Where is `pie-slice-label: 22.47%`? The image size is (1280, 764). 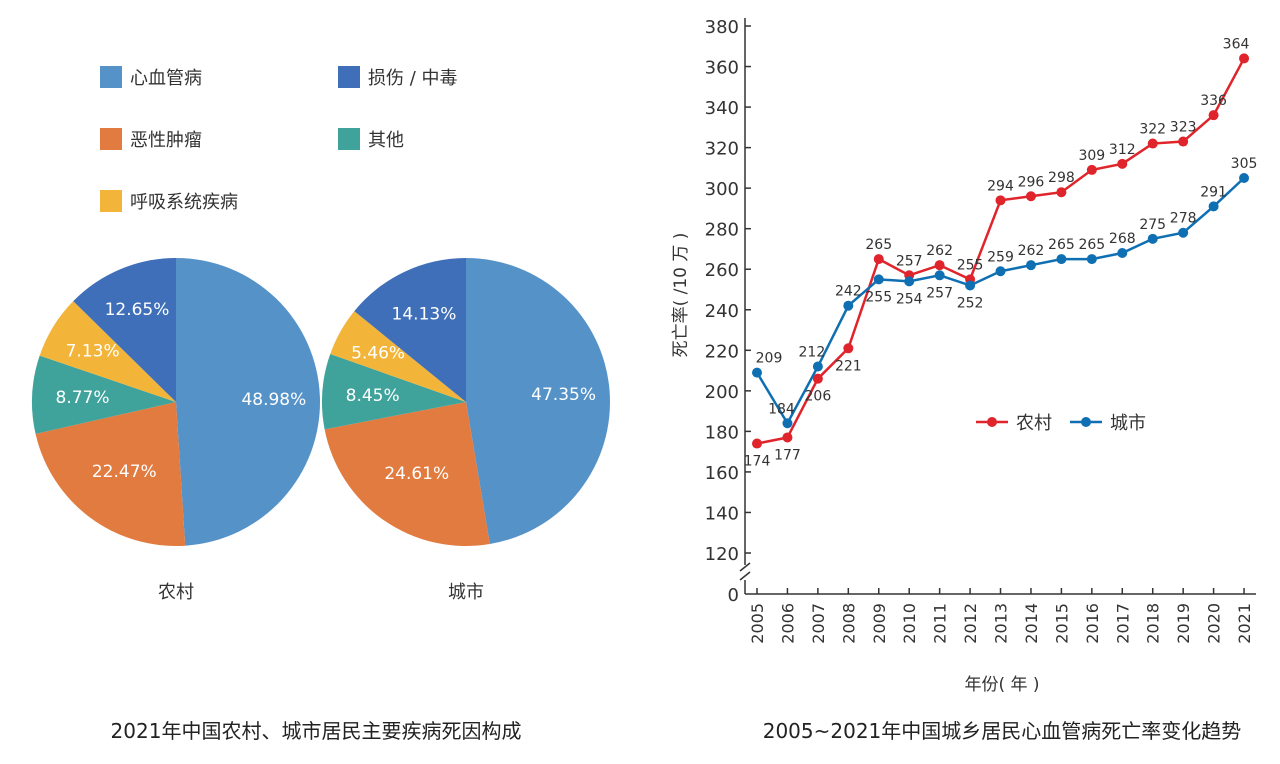 pie-slice-label: 22.47% is located at coordinates (124, 472).